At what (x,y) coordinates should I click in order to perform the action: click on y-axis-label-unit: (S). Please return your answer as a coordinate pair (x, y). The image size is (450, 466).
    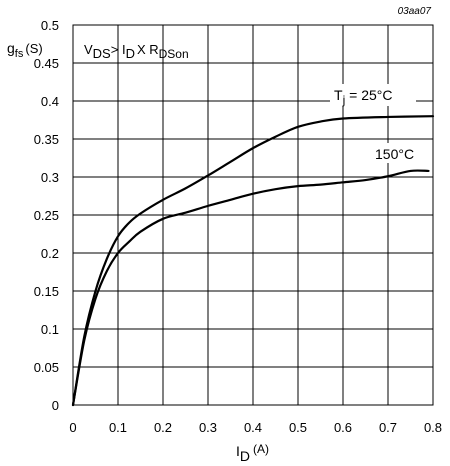
    Looking at the image, I should click on (33, 48).